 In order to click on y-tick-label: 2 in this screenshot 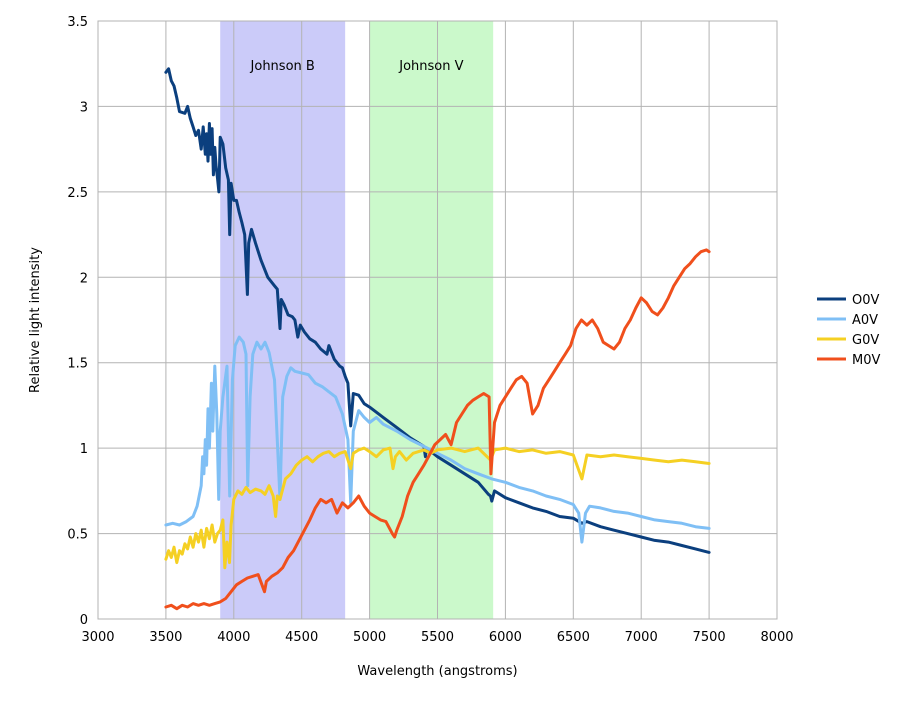, I will do `click(84, 278)`.